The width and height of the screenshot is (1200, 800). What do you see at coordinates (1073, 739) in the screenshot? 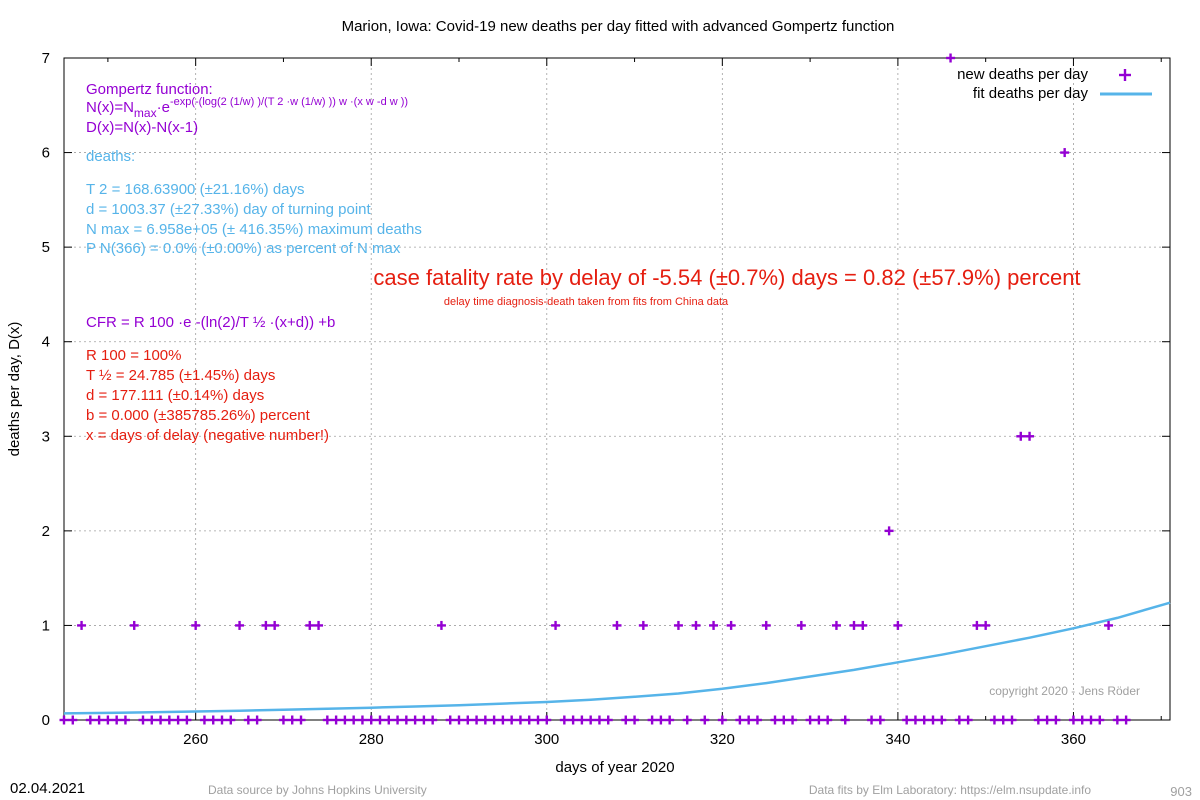
I see `x-tick-label: 360` at bounding box center [1073, 739].